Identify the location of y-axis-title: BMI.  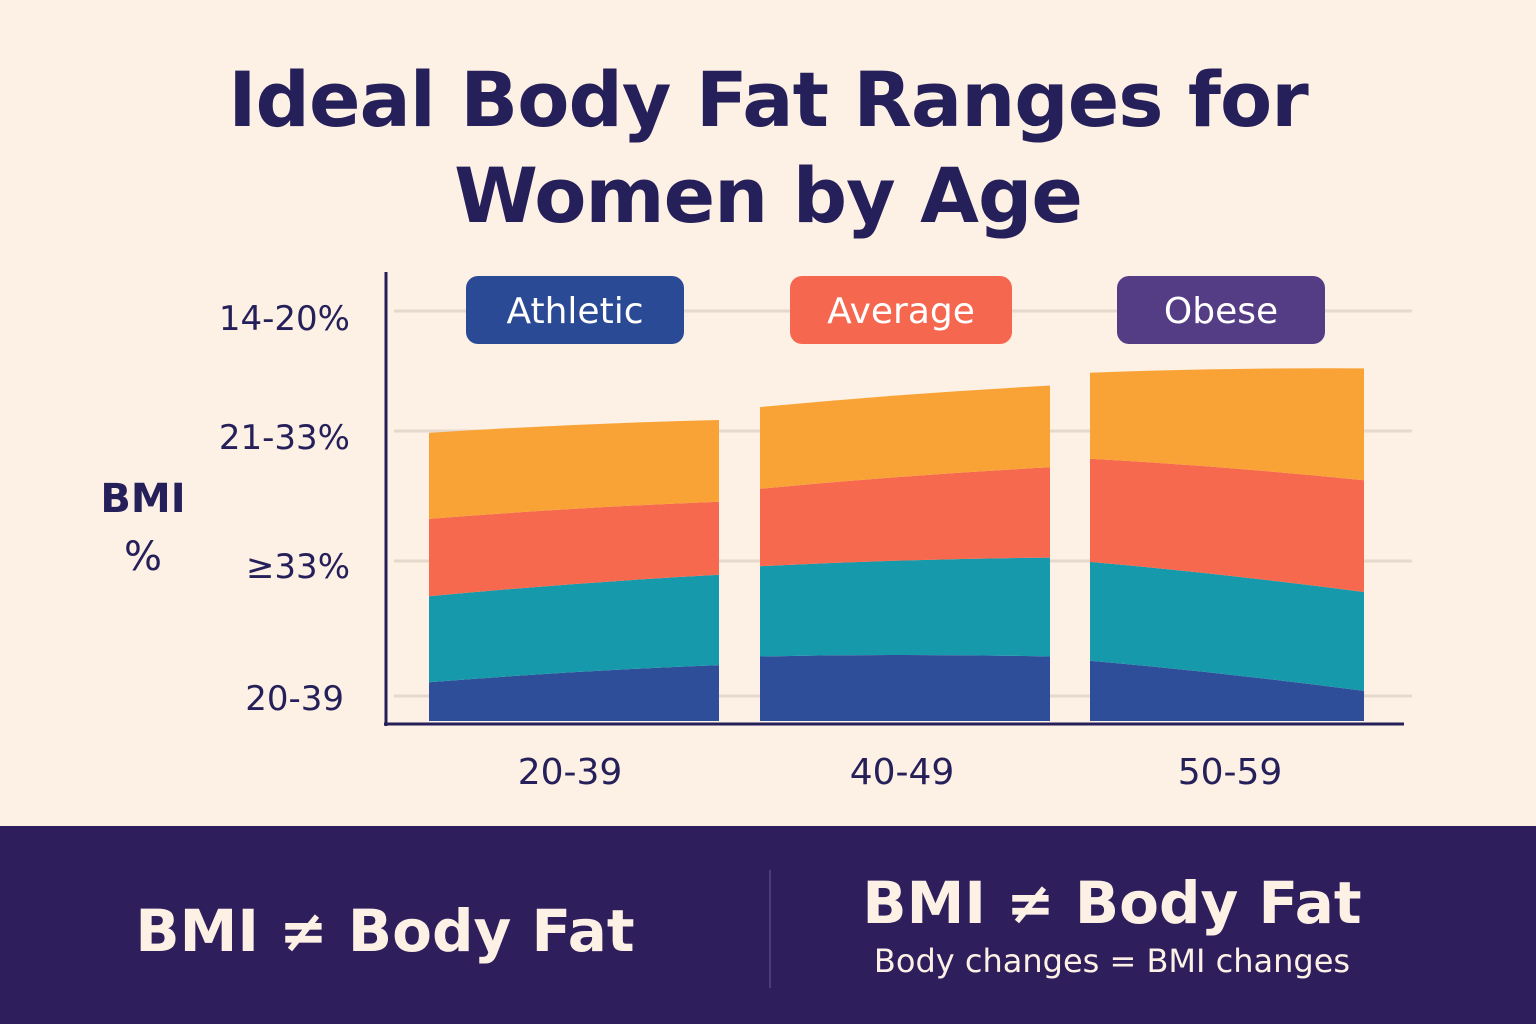
(142, 499).